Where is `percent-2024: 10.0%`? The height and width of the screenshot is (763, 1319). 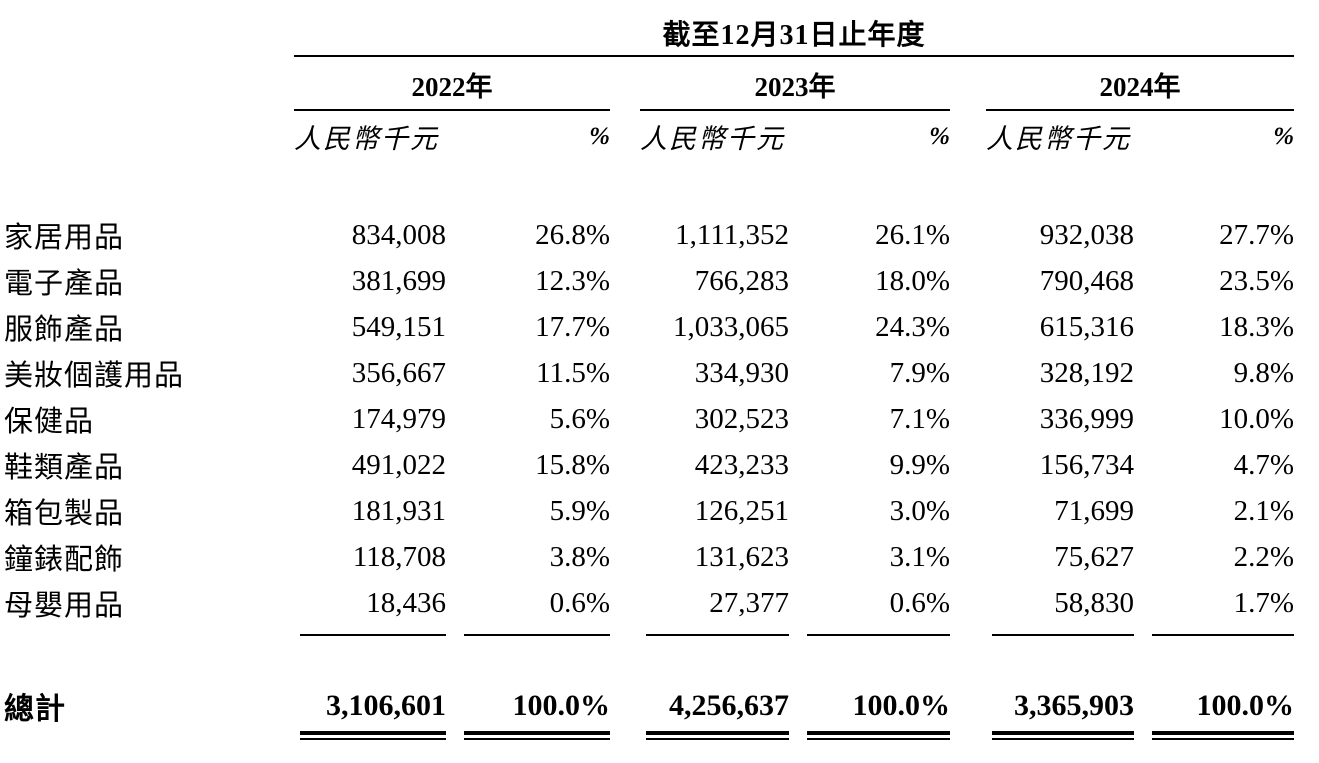 percent-2024: 10.0% is located at coordinates (1257, 418).